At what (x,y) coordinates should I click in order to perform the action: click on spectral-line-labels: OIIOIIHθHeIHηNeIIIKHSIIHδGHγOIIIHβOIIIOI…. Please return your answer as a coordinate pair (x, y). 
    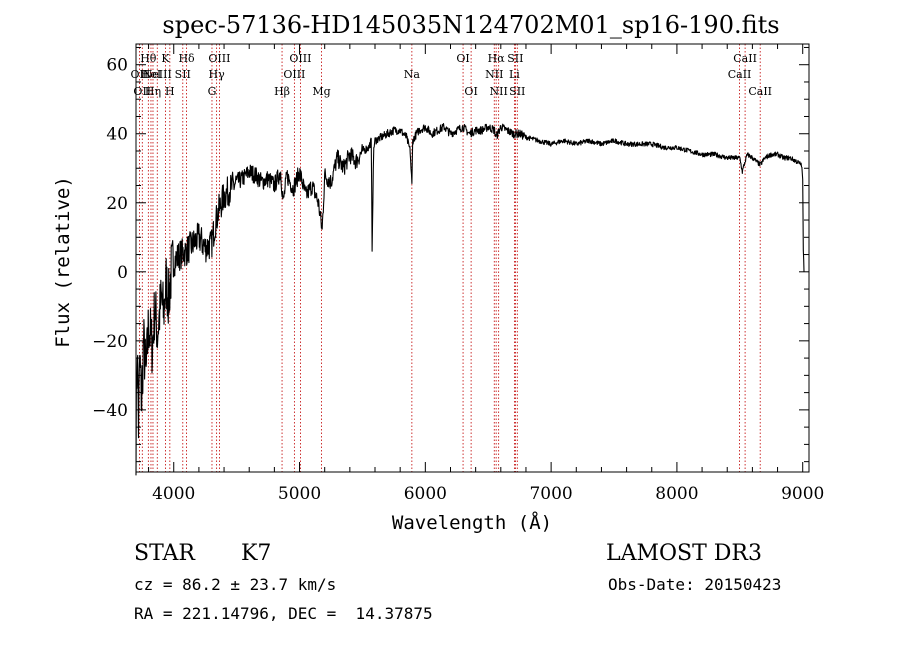
    Looking at the image, I should click on (451, 75).